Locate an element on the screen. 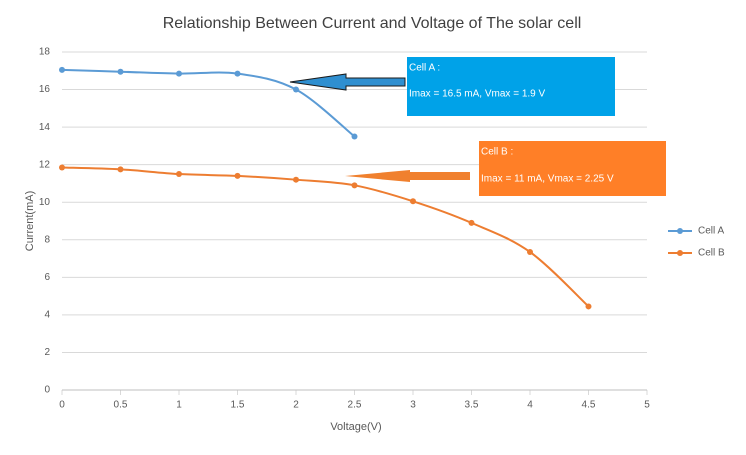  y-tick-label: 8 is located at coordinates (47, 239).